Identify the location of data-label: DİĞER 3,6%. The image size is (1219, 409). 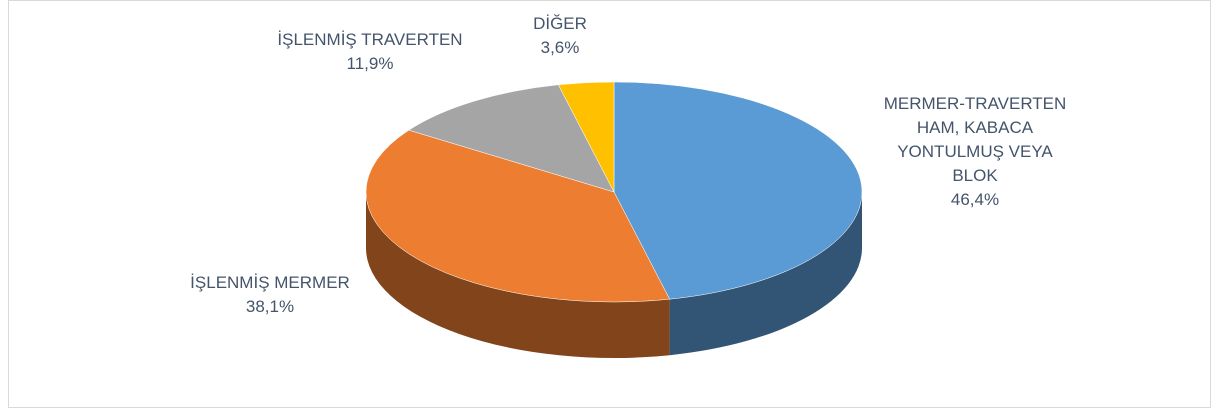
(560, 36).